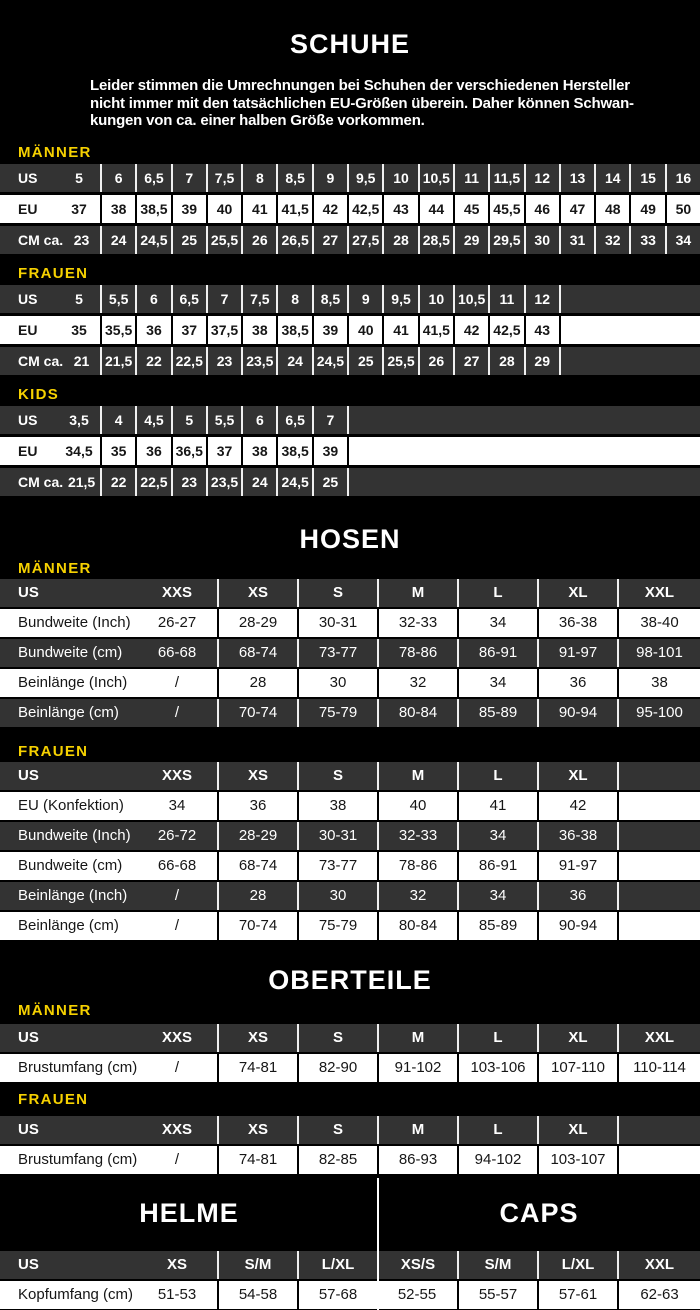  I want to click on table-row: EU (Konfektion) 34 36 38 40 41 42, so click(350, 805).